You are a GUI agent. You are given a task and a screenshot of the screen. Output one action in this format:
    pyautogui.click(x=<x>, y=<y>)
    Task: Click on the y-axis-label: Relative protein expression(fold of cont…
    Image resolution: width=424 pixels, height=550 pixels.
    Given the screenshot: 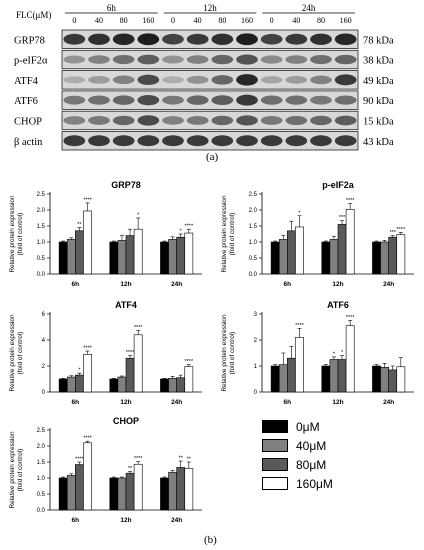 What is the action you would take?
    pyautogui.click(x=228, y=353)
    